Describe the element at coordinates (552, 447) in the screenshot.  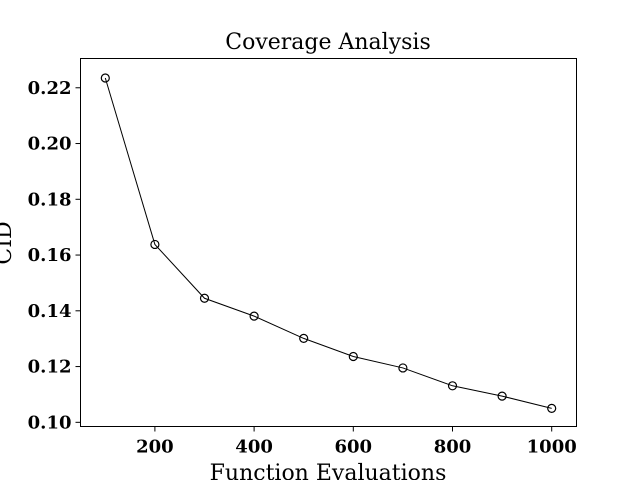
I see `x-tick-label: 1000` at that location.